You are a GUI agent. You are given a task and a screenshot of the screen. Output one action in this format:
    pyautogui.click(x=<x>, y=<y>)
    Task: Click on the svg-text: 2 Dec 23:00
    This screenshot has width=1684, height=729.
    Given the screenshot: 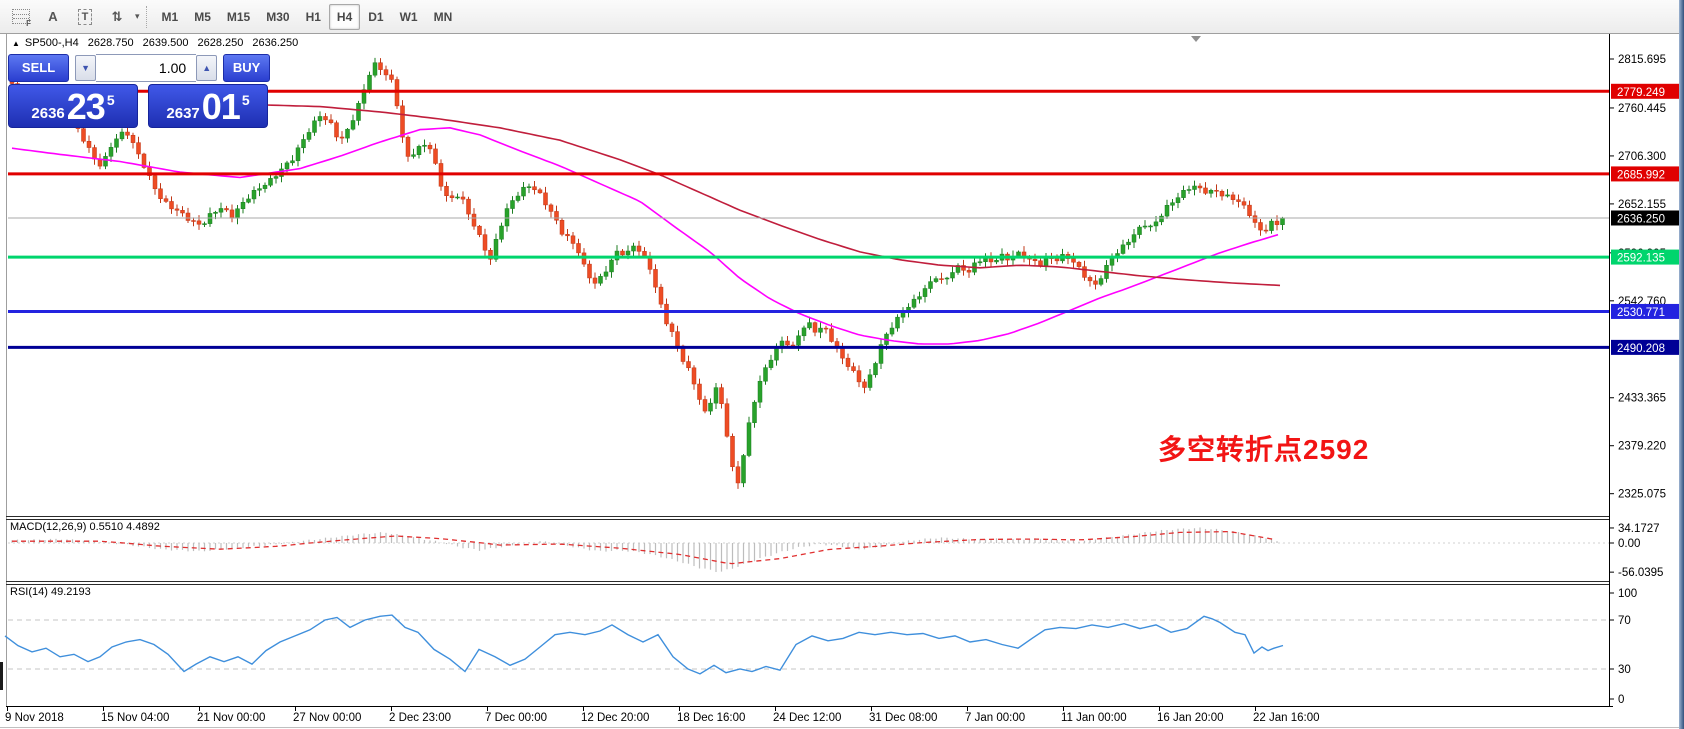 What is the action you would take?
    pyautogui.click(x=420, y=718)
    